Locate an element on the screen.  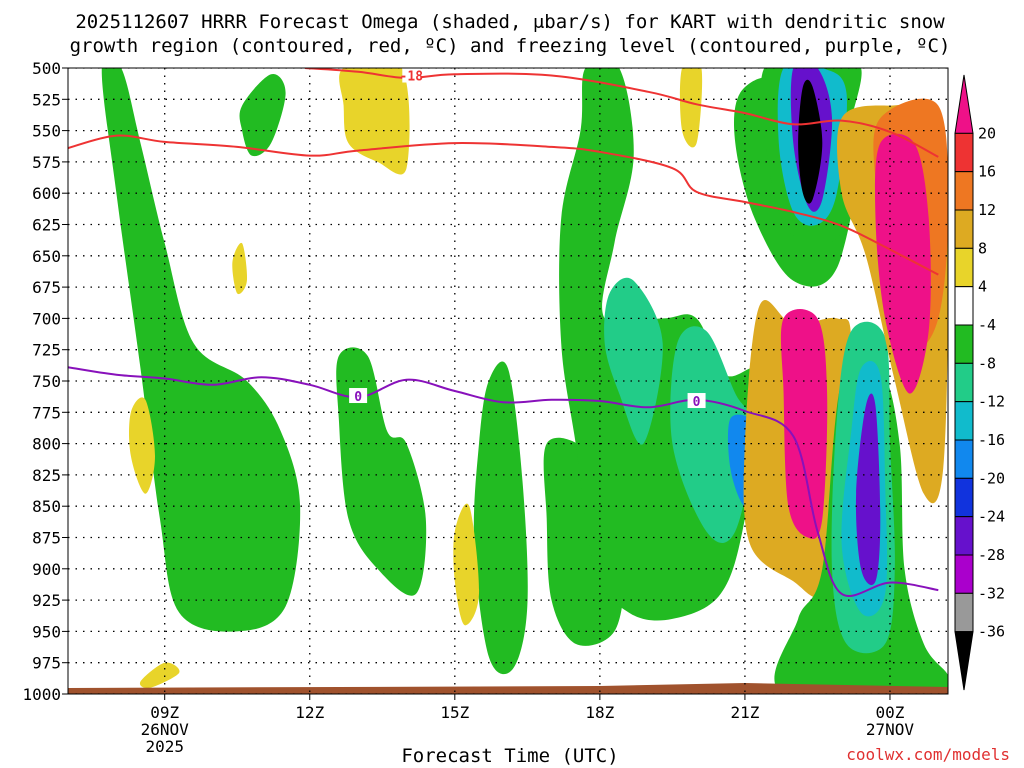
colorbar-tick-label: -12 is located at coordinates (991, 402).